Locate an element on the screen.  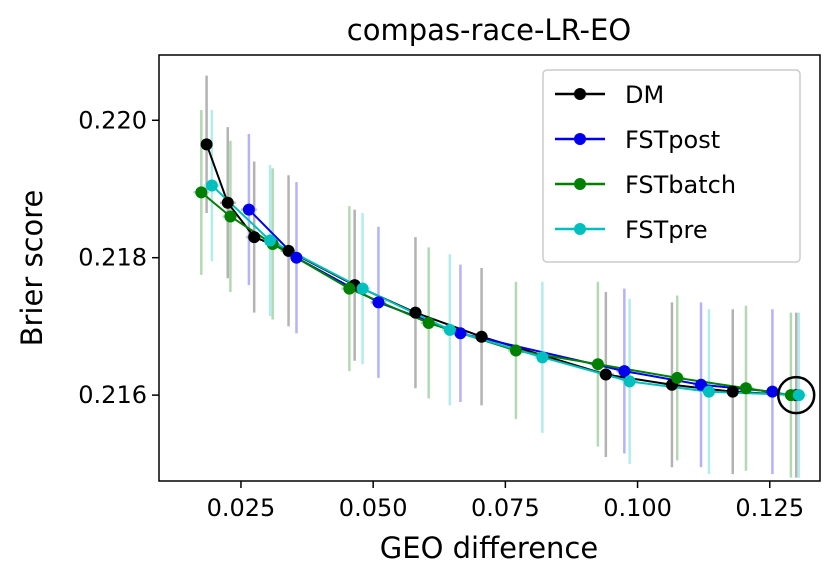
y-tick-label: 0.216 is located at coordinates (112, 395).